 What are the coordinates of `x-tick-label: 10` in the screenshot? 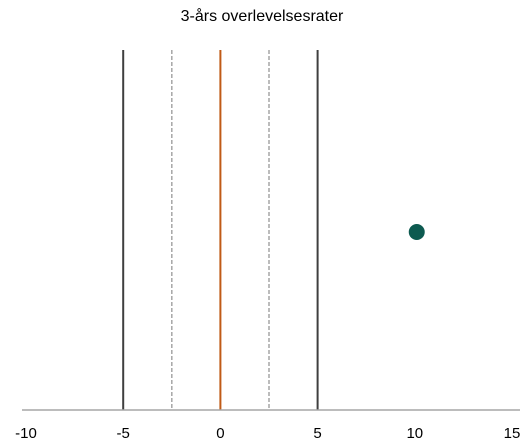 It's located at (414, 433).